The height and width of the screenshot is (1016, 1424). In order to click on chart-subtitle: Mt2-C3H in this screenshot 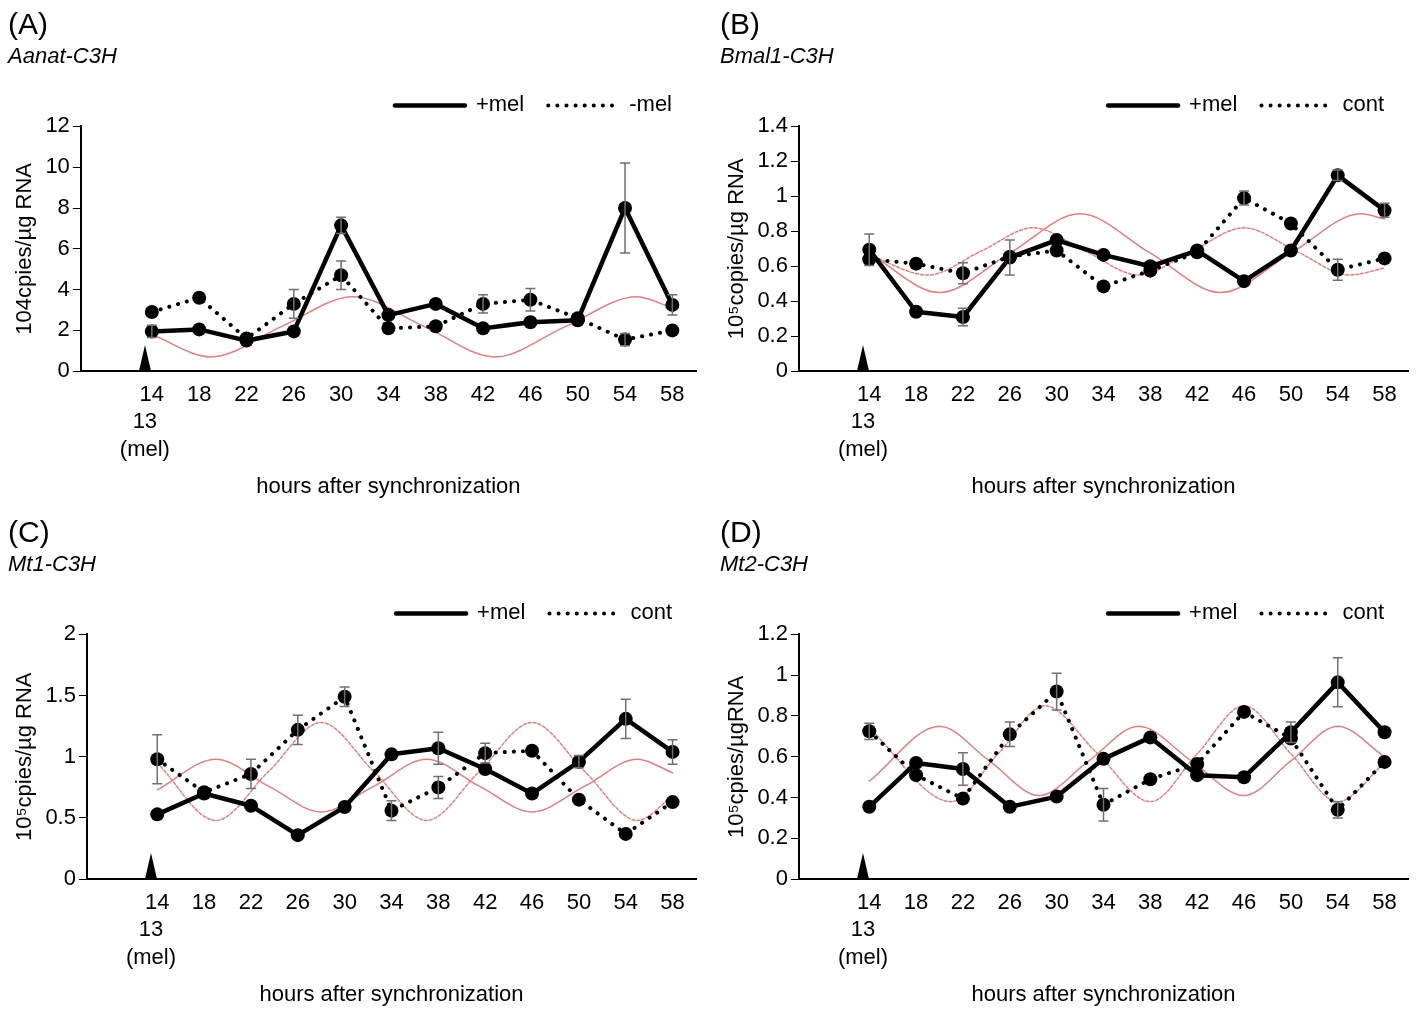, I will do `click(764, 564)`.